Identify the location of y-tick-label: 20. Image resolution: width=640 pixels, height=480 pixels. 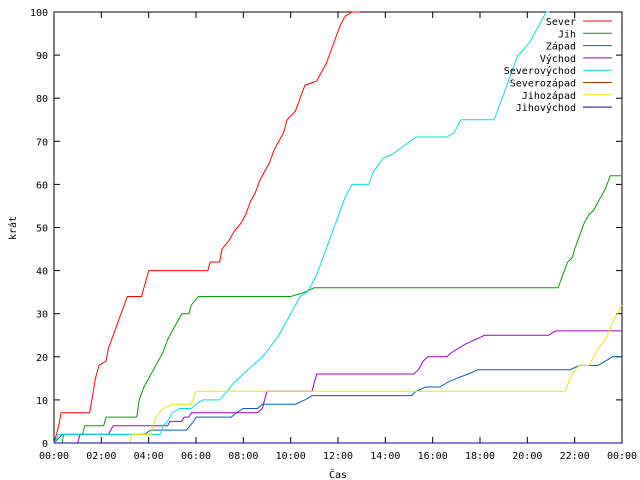
(42, 358).